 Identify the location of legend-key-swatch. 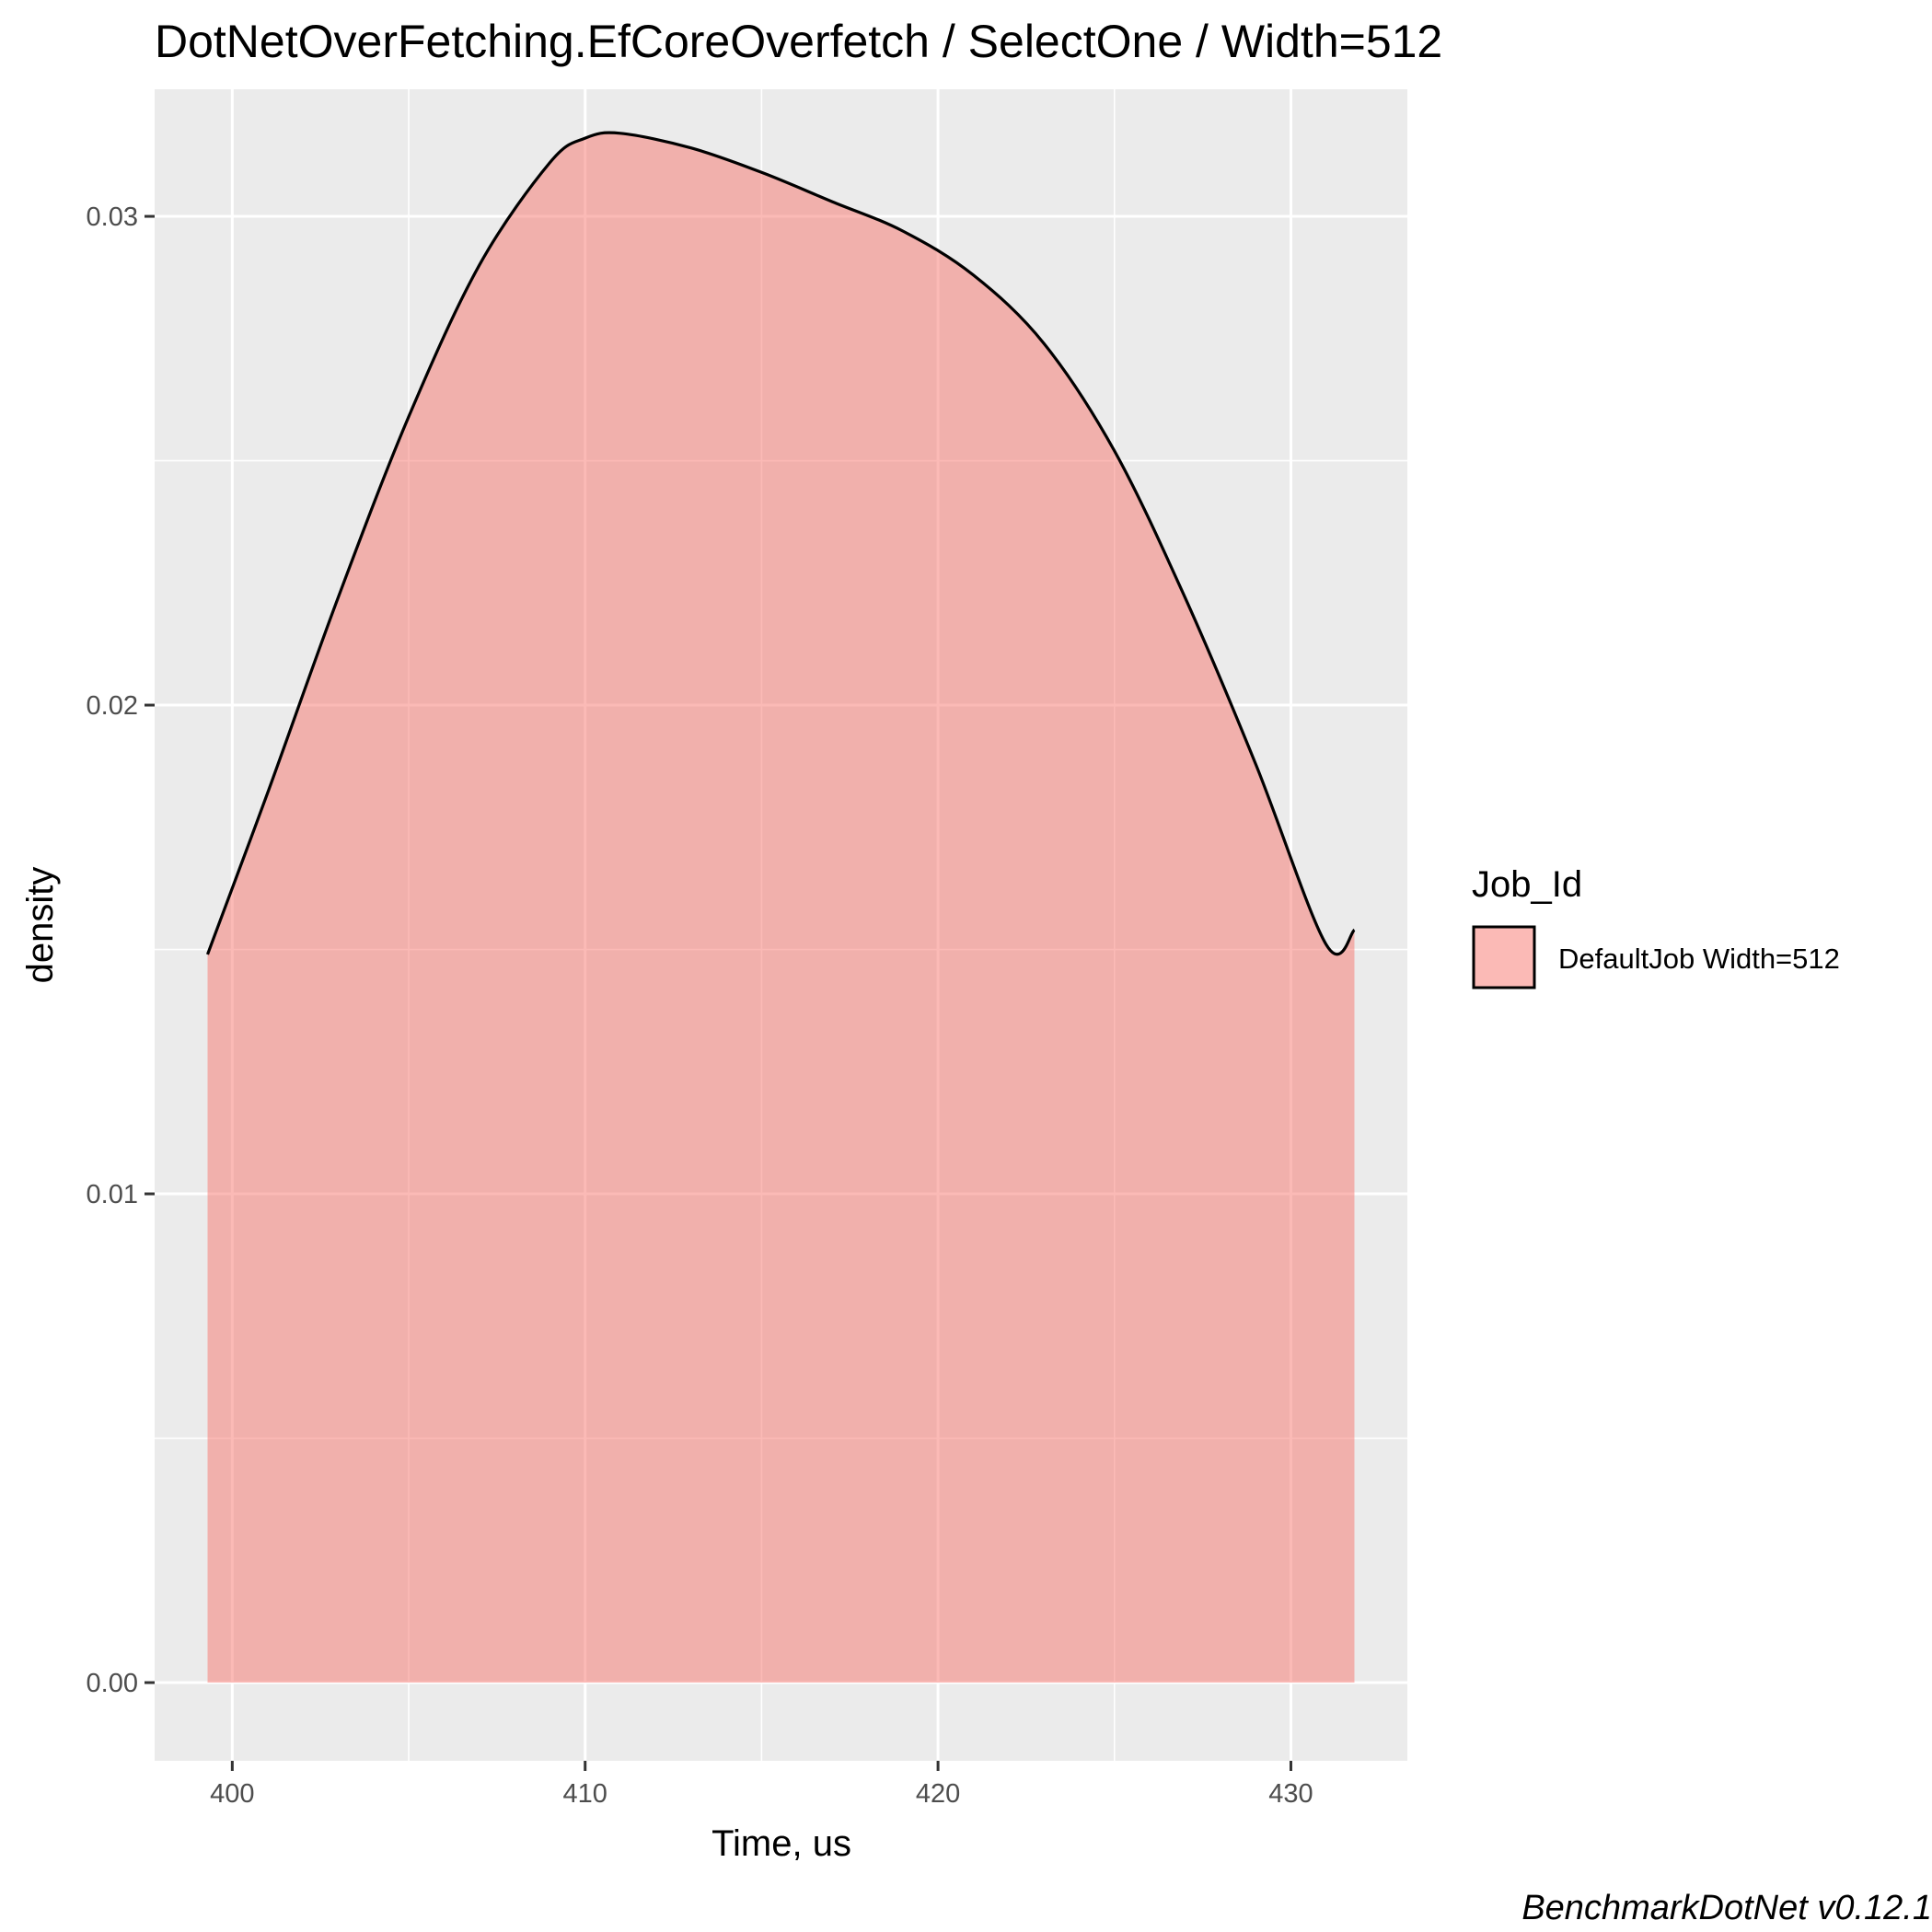
(1504, 957).